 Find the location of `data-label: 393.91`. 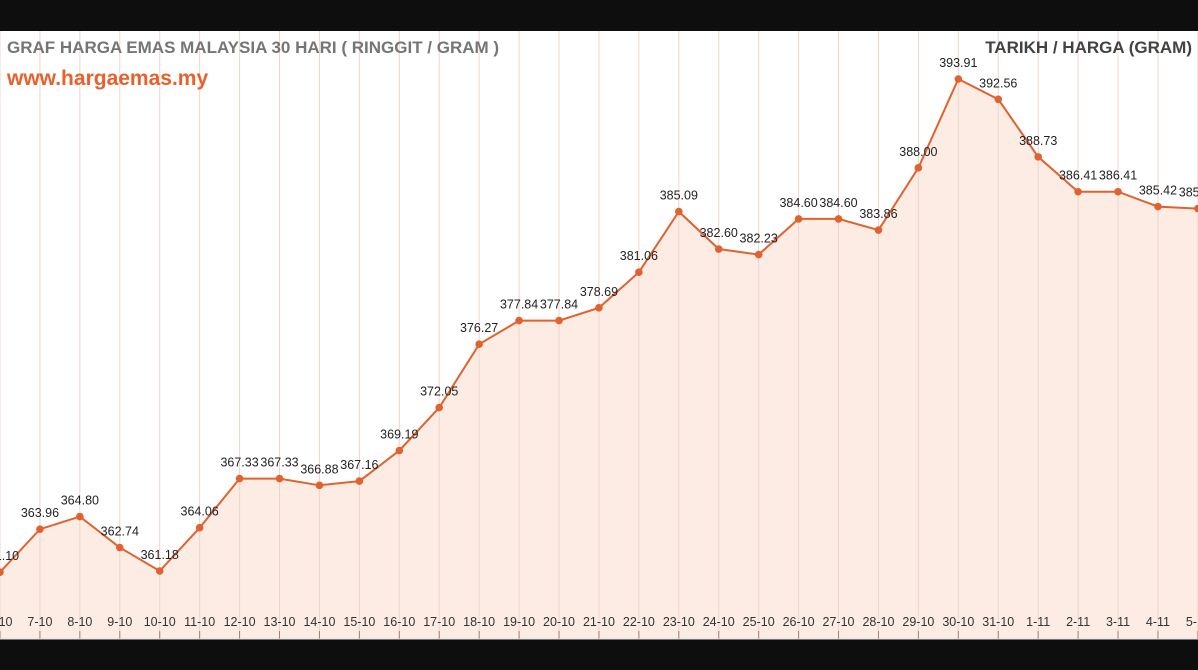

data-label: 393.91 is located at coordinates (958, 63).